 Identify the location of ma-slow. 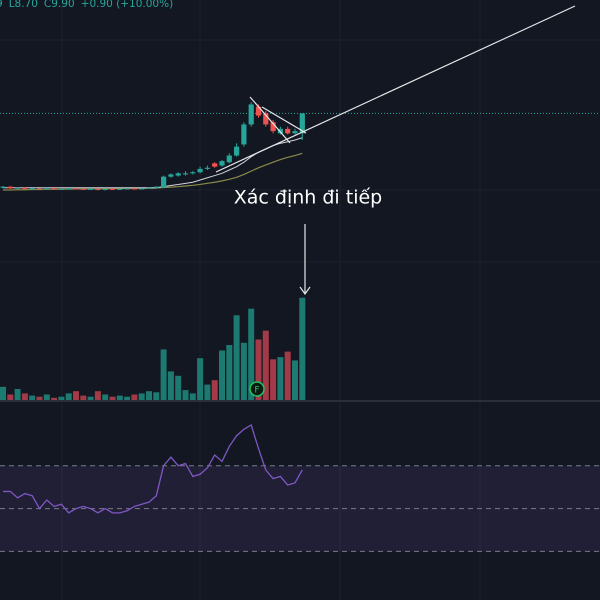
(153, 171).